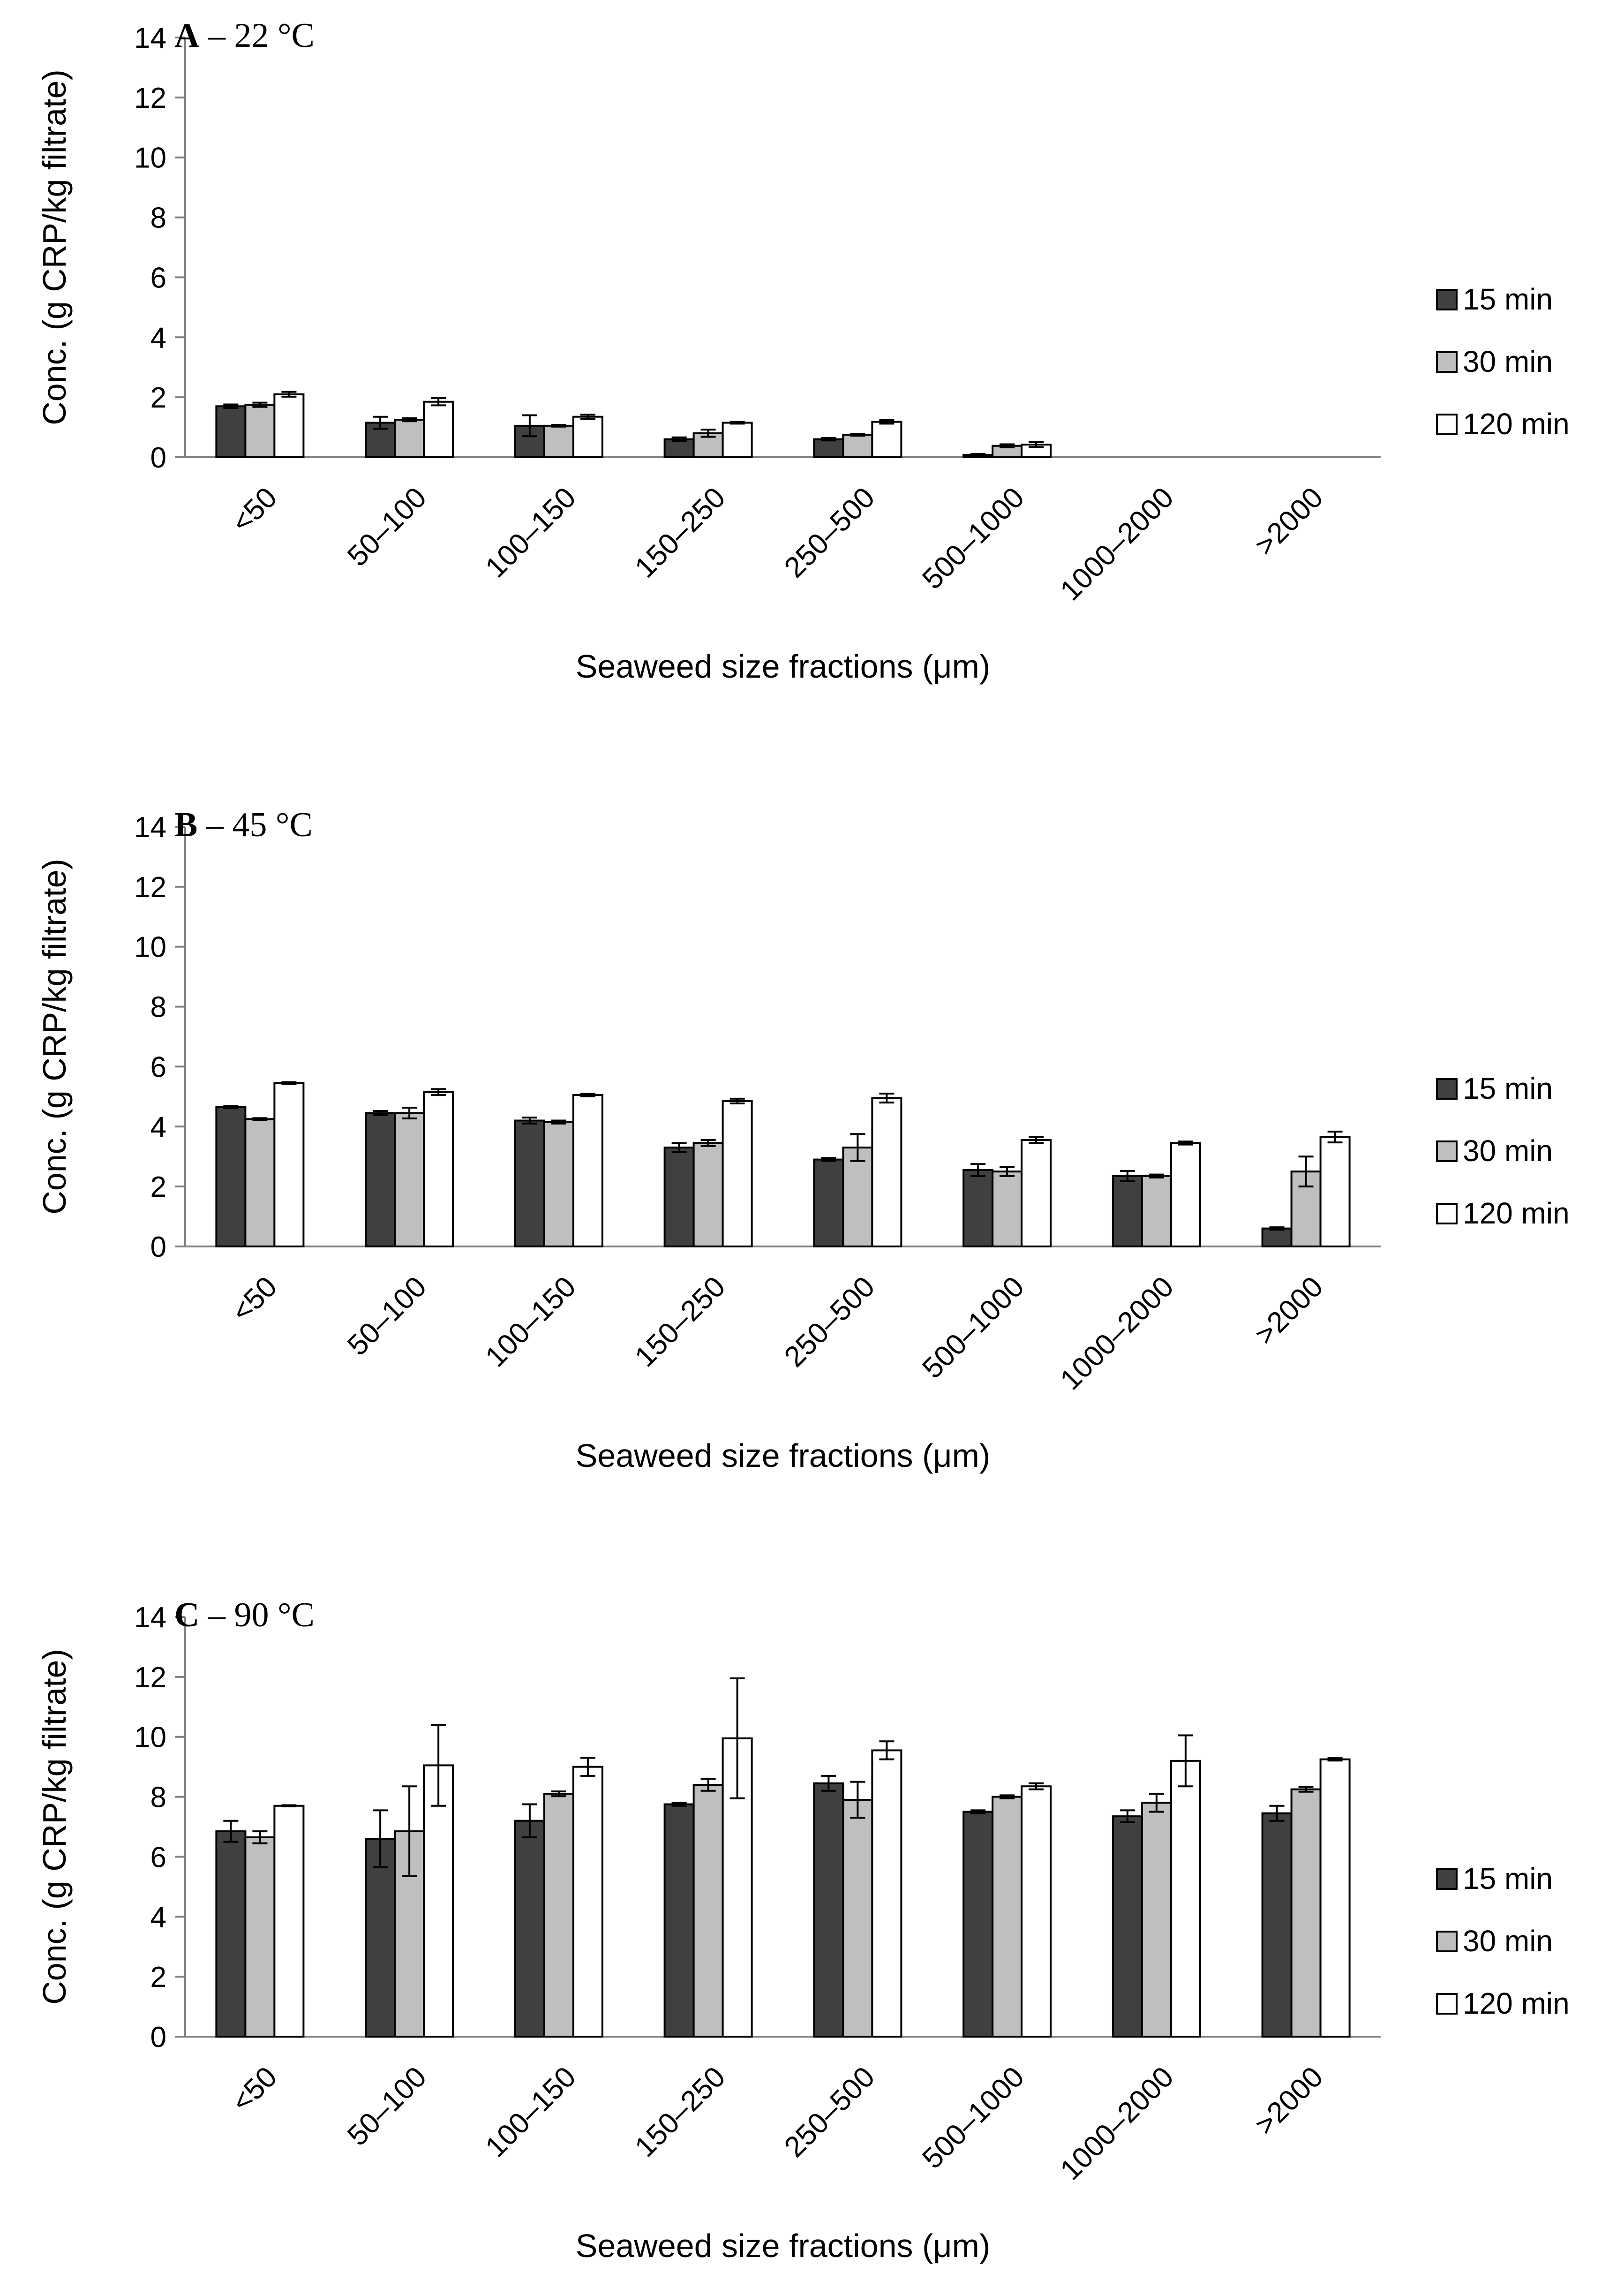 This screenshot has width=1624, height=2288. I want to click on panel-title: A – 22 °C, so click(245, 35).